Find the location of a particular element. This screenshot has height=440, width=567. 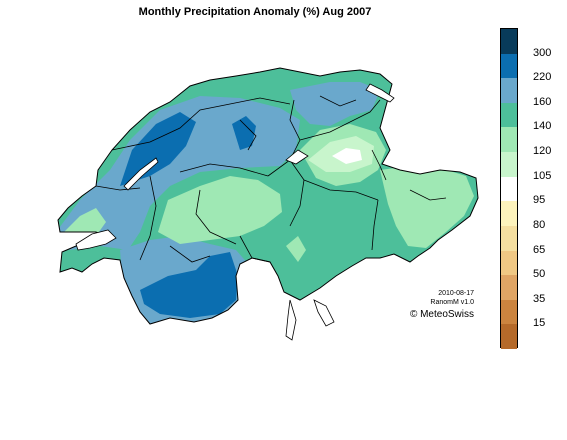

legend-label: 105 is located at coordinates (542, 175).